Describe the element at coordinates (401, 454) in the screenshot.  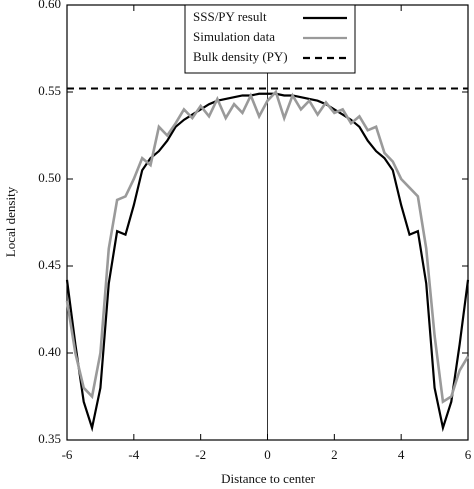
I see `x-tick-label: 4` at that location.